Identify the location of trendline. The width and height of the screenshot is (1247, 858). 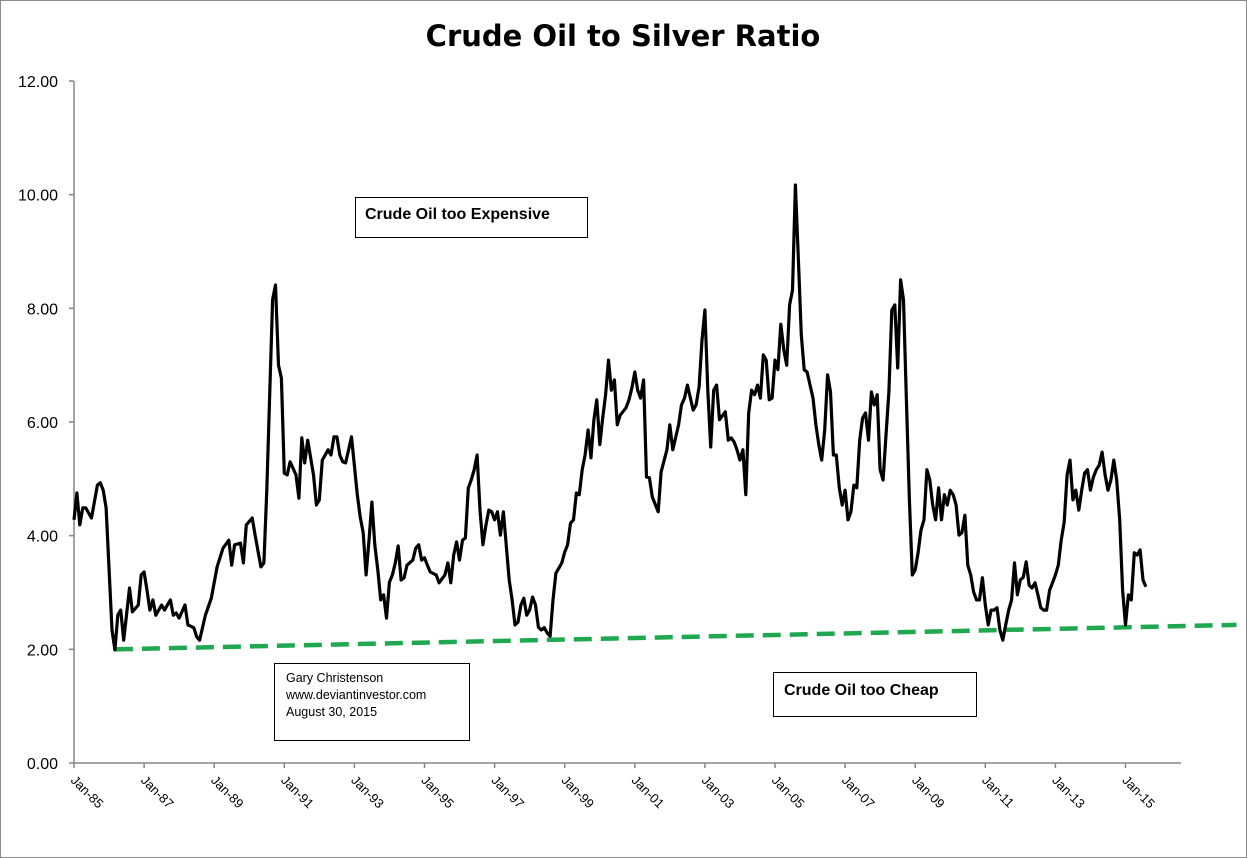
(675, 637).